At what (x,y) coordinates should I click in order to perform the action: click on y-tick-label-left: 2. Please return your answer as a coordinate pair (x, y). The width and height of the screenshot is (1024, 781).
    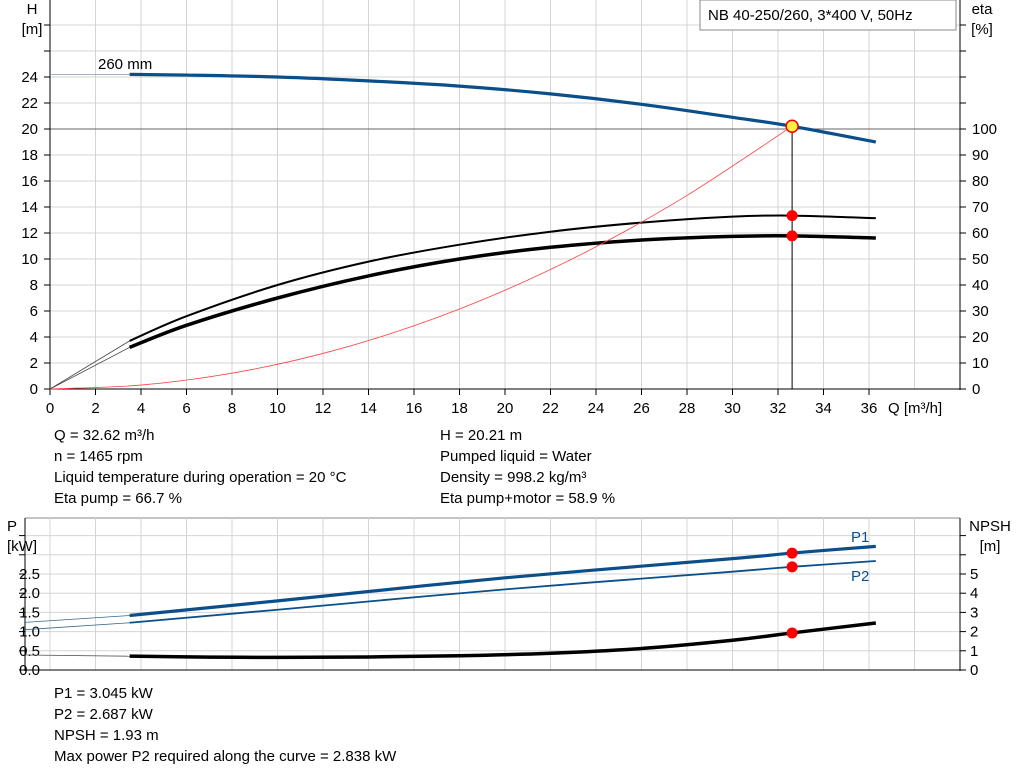
    Looking at the image, I should click on (34, 363).